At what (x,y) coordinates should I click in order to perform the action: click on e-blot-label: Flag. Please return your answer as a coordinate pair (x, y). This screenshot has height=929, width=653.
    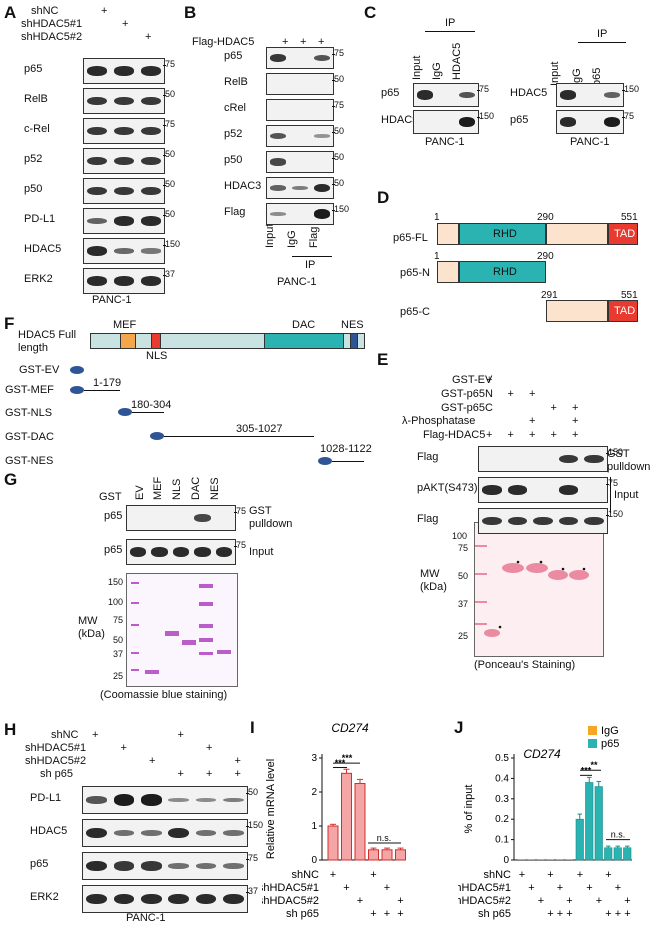
    Looking at the image, I should click on (428, 519).